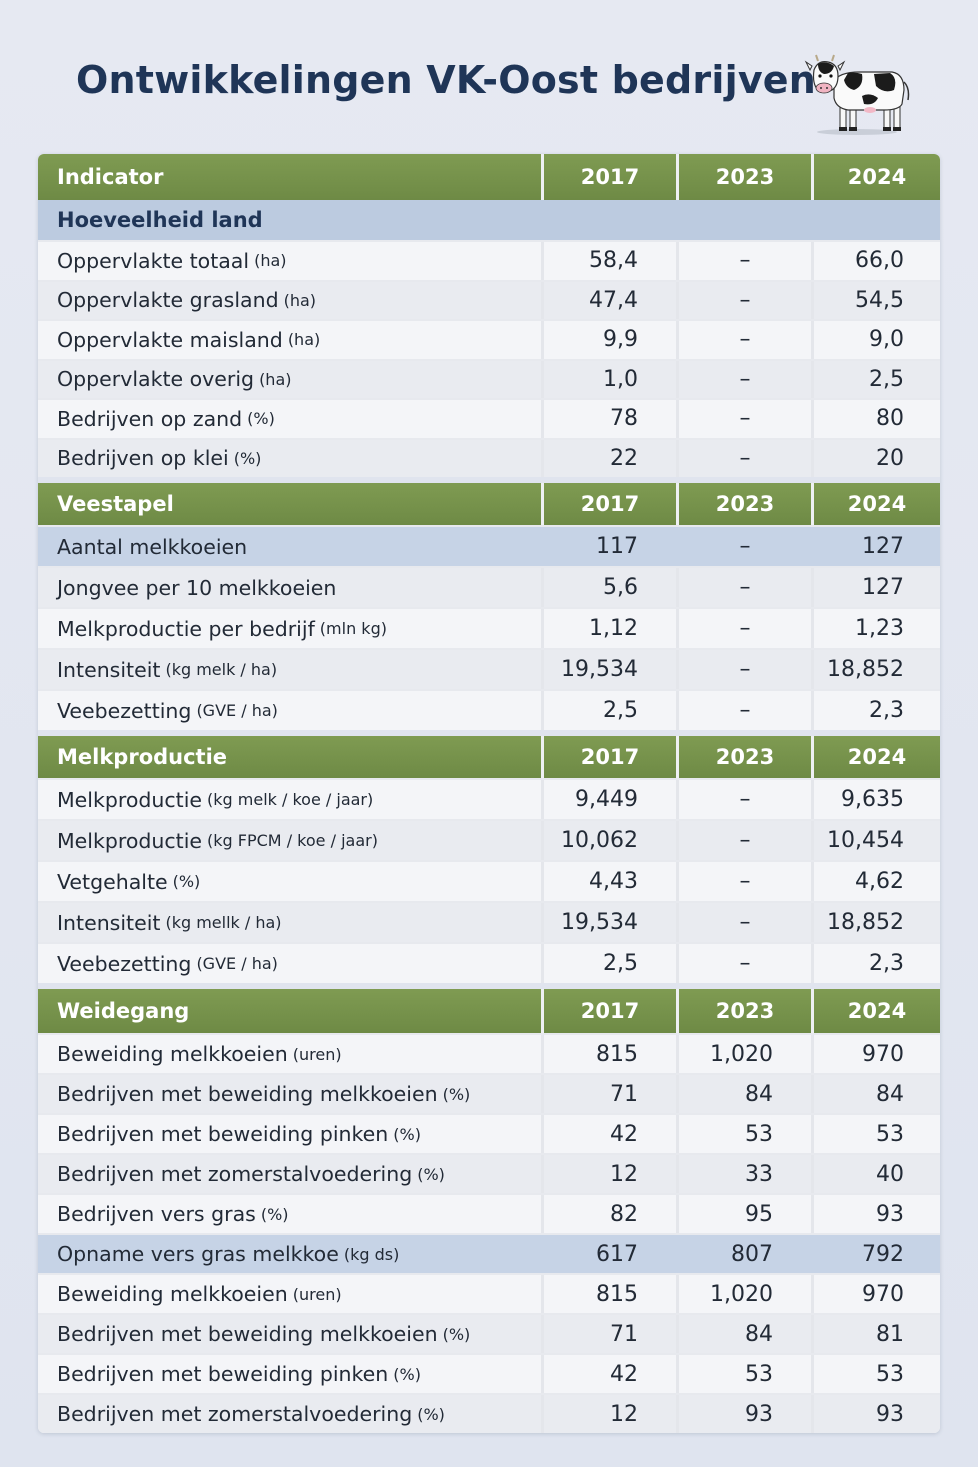 Image resolution: width=978 pixels, height=1467 pixels. I want to click on value-2017: 78, so click(608, 419).